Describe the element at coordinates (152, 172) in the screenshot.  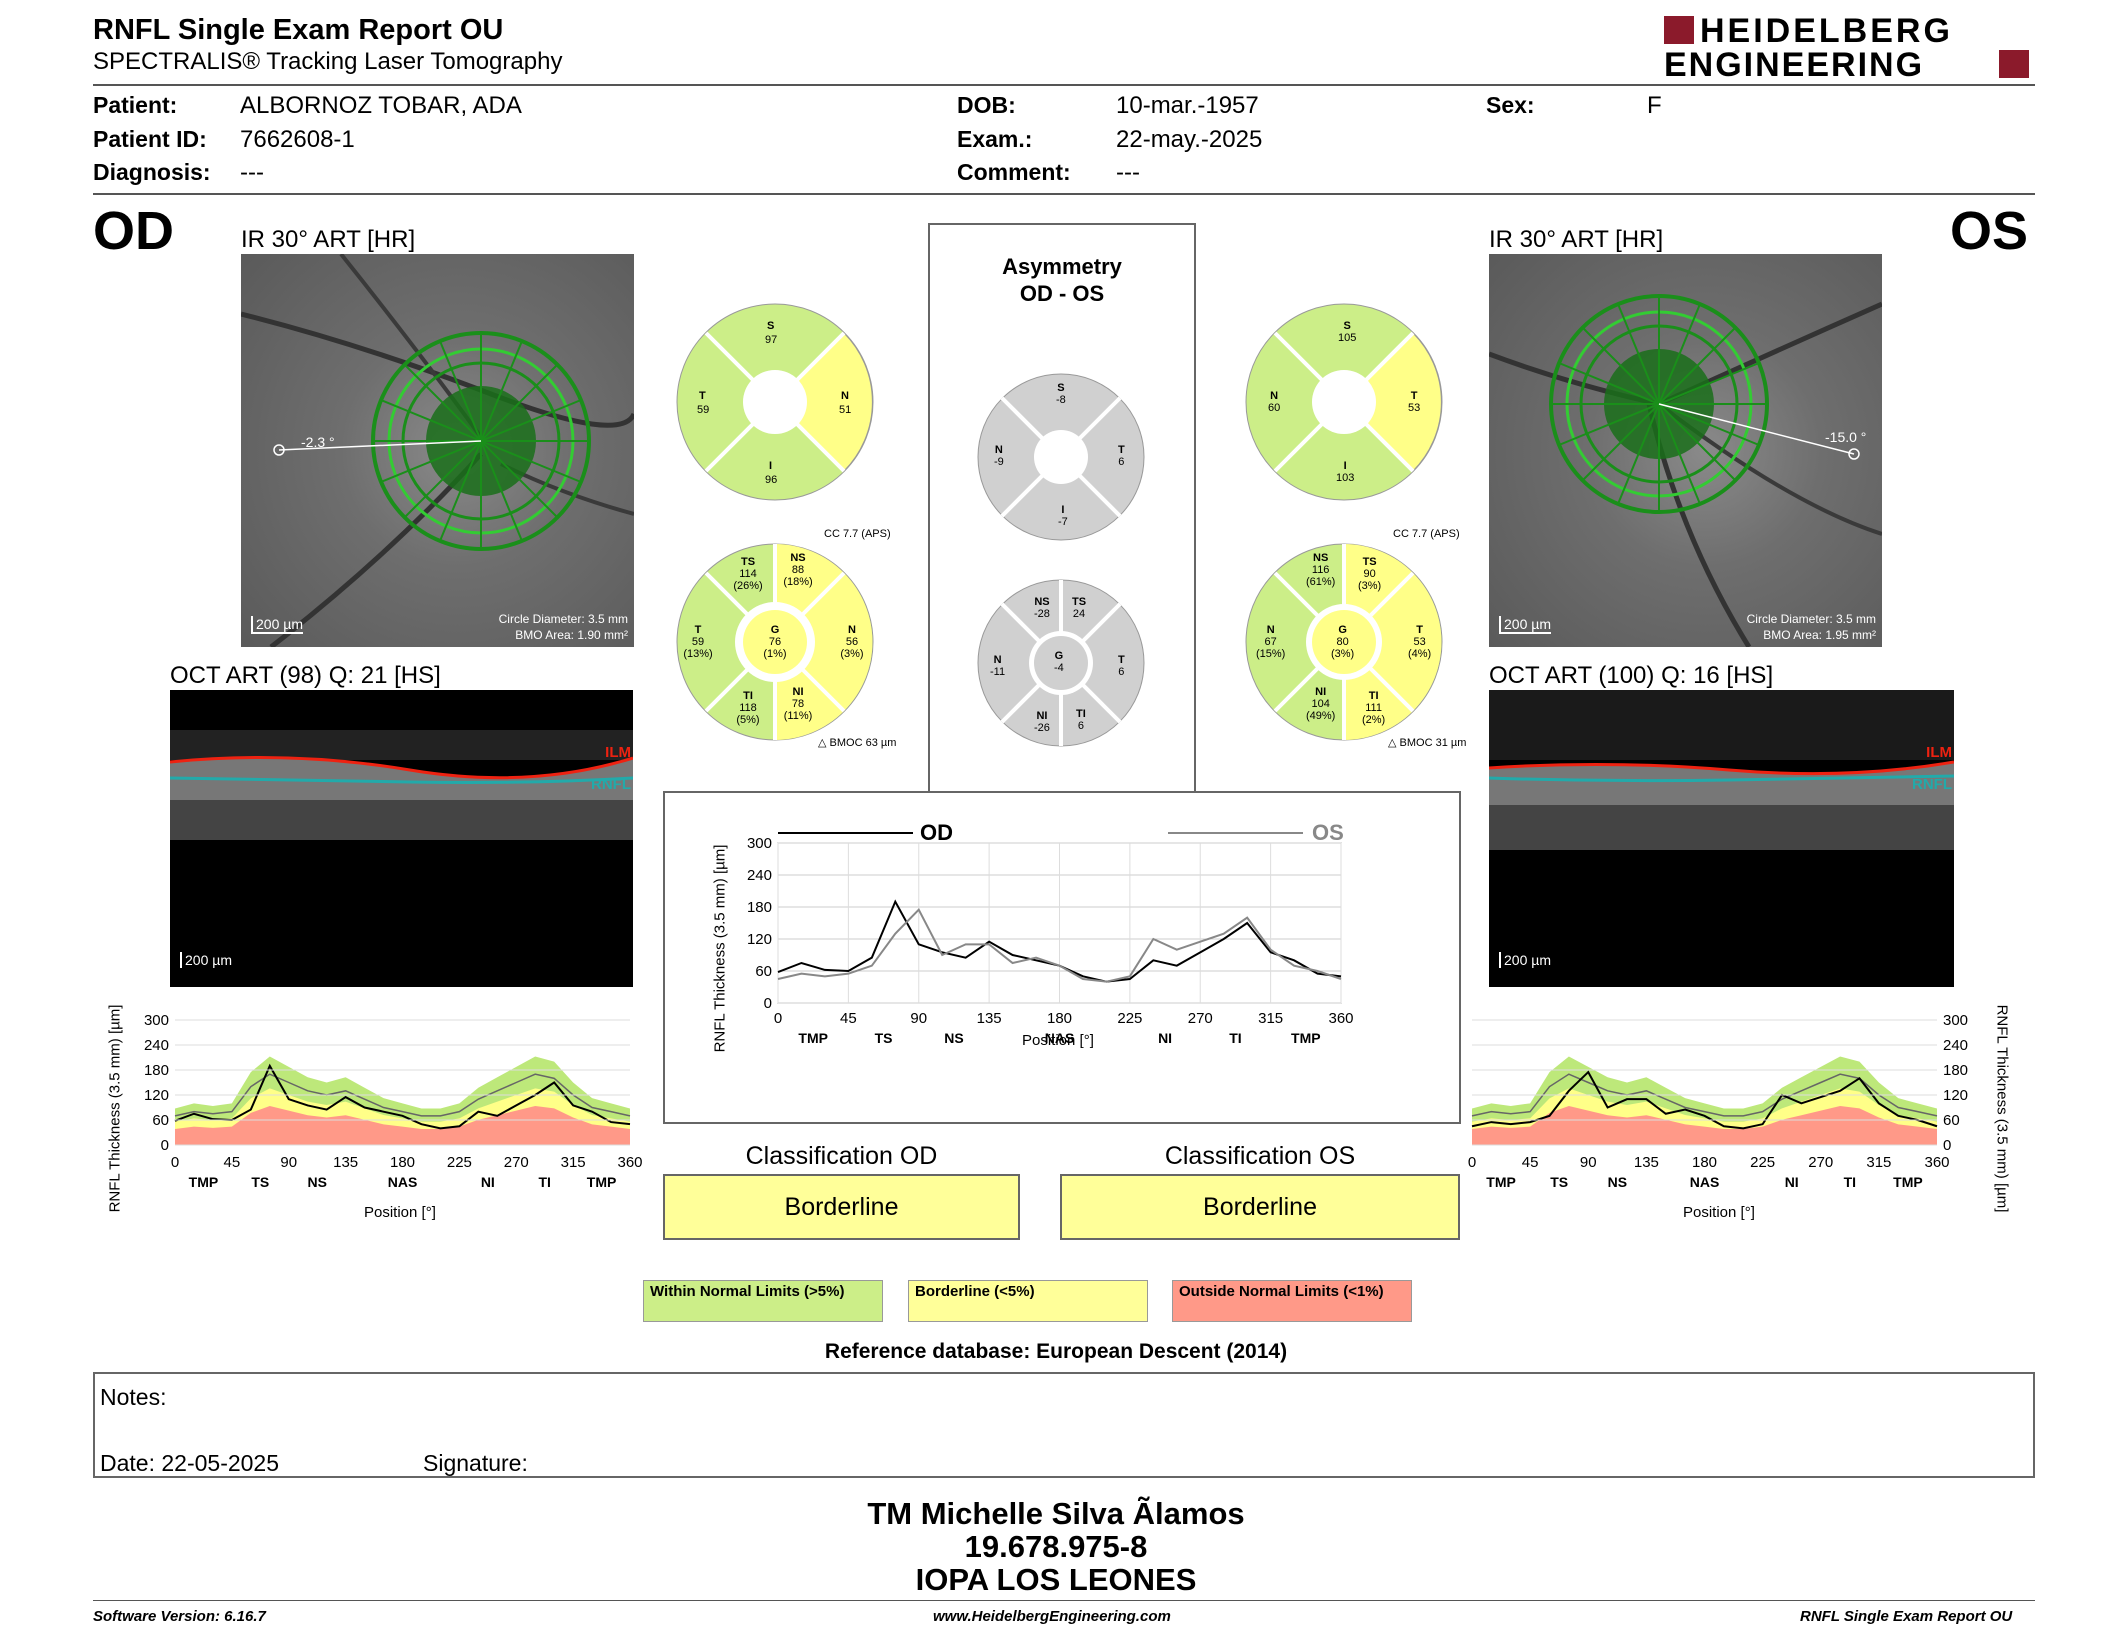
I see `diagnosis-label: Diagnosis:` at that location.